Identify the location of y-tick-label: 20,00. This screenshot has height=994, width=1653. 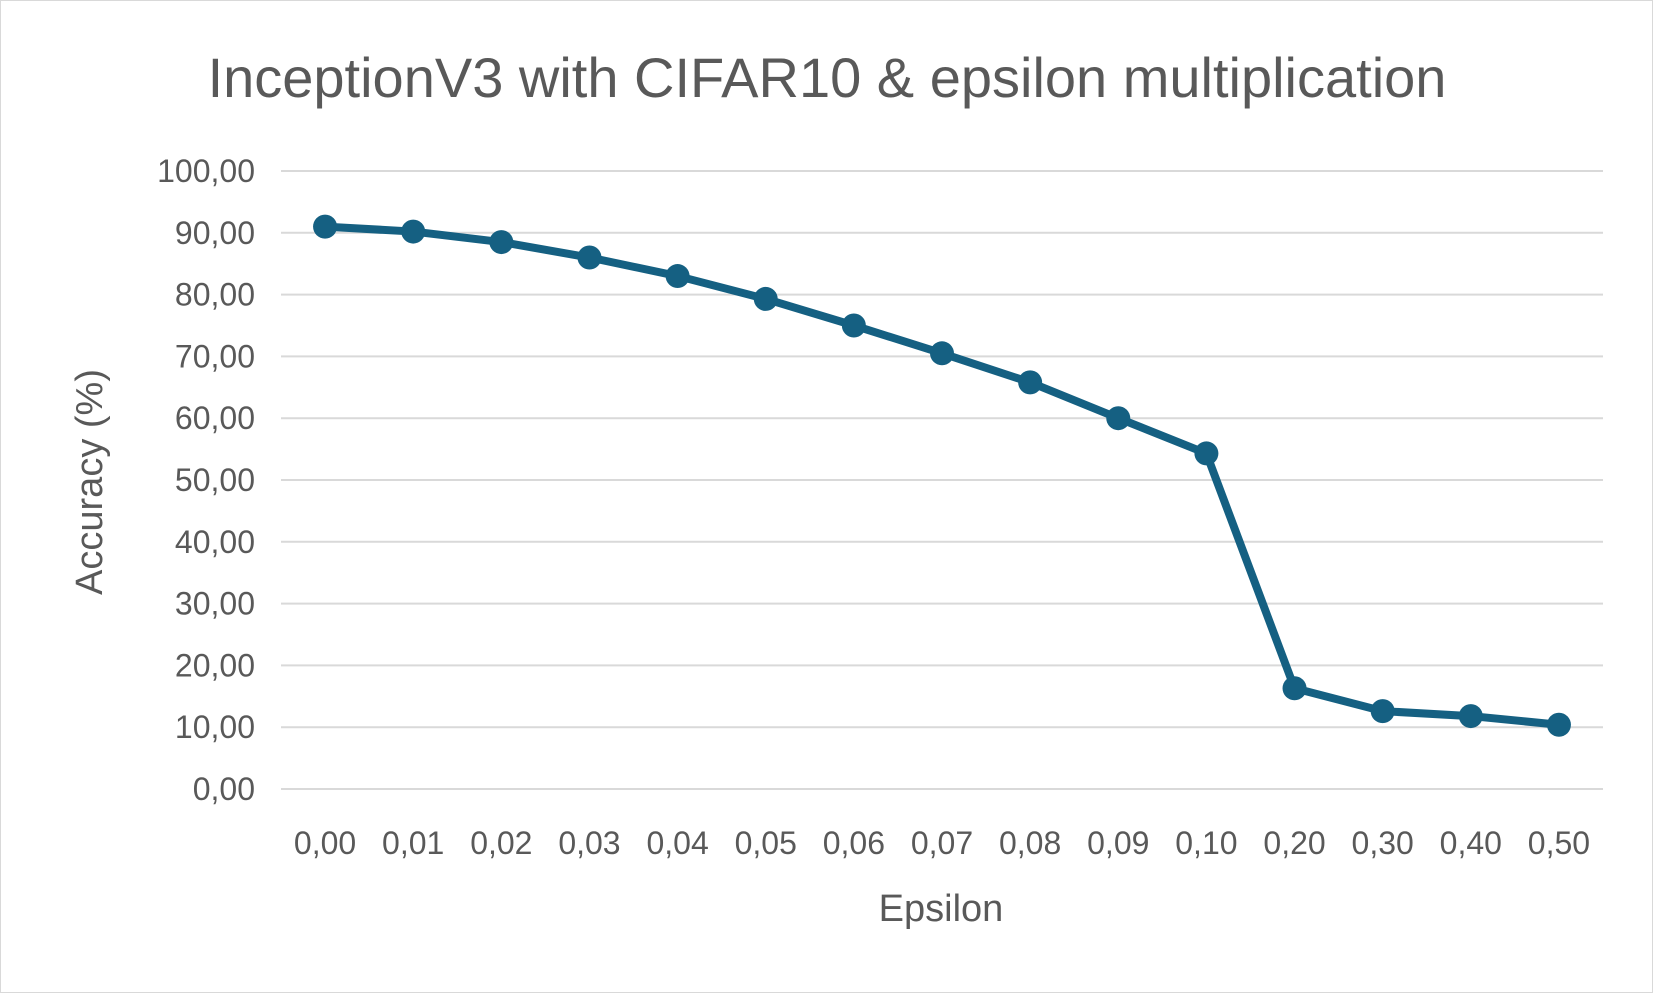
(215, 665).